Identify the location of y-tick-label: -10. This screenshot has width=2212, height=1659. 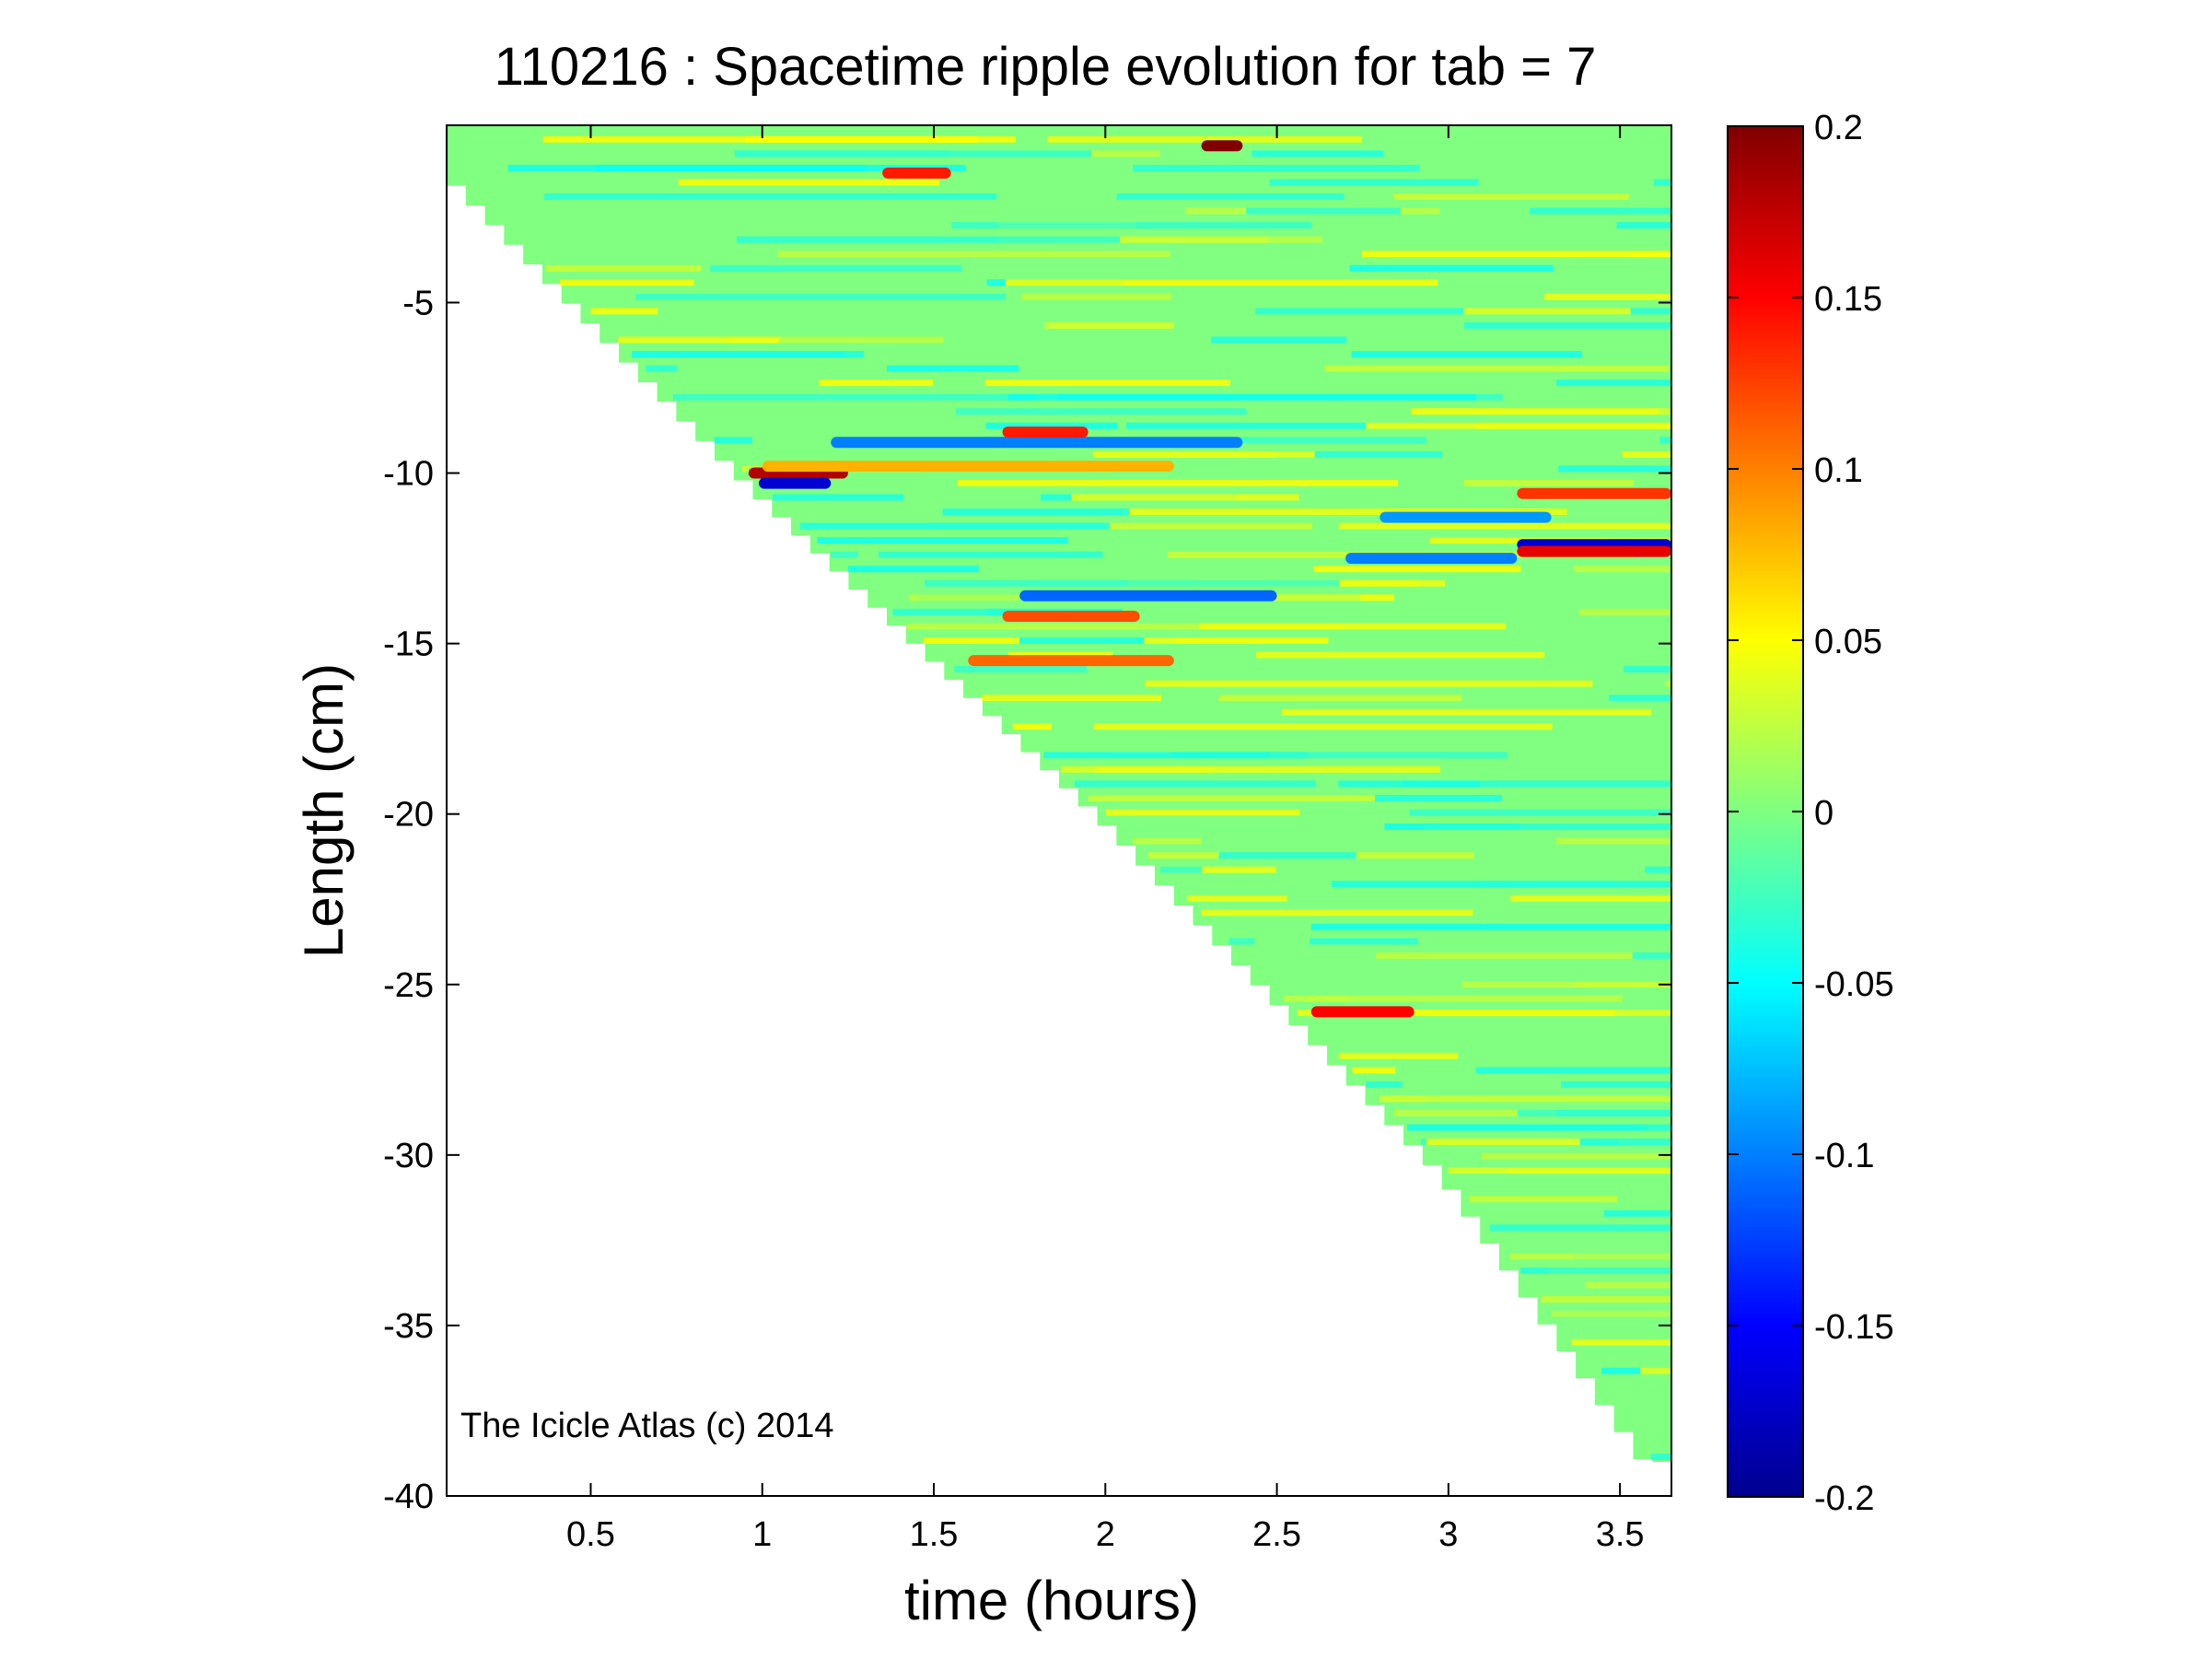
(408, 475).